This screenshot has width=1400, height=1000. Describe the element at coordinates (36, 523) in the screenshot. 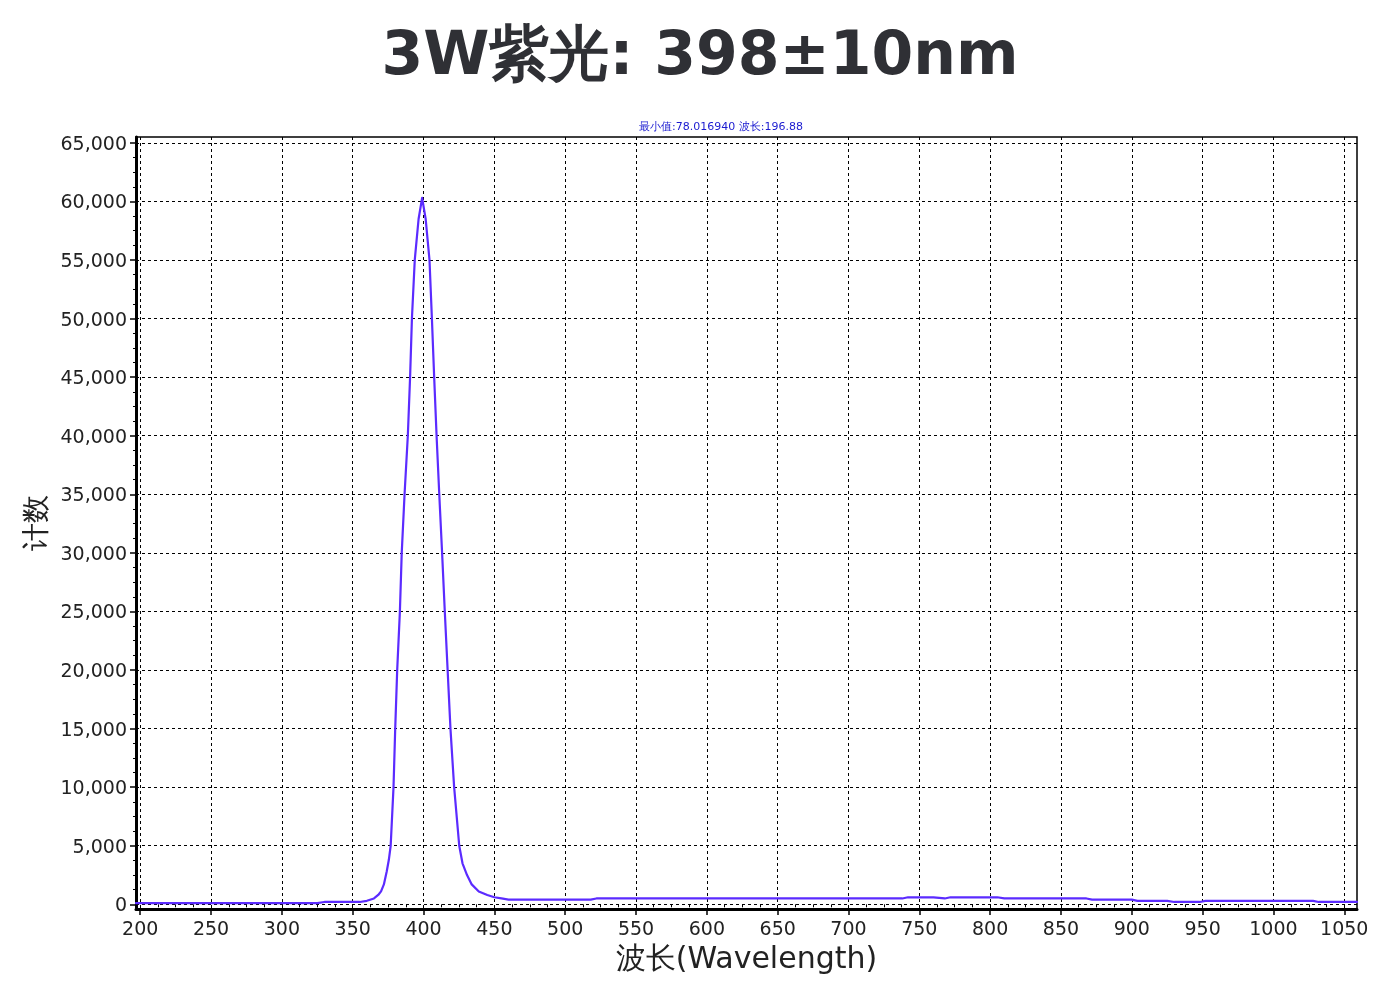

I see `y-axis-title: 计数` at that location.